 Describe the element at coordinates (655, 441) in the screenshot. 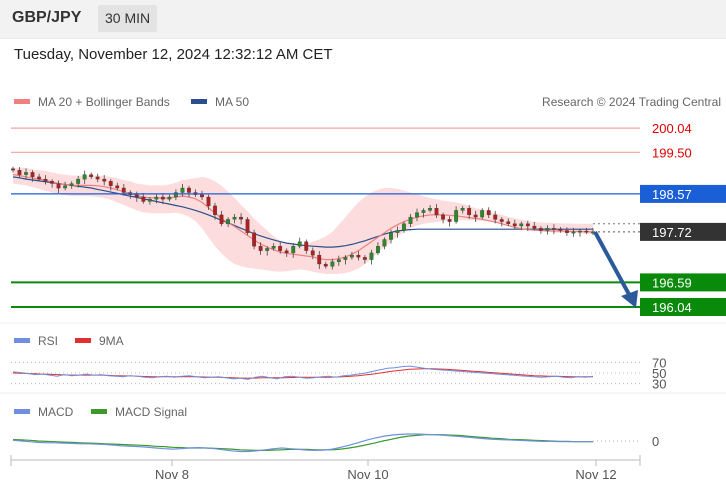

I see `macd-zero-label: 0` at that location.